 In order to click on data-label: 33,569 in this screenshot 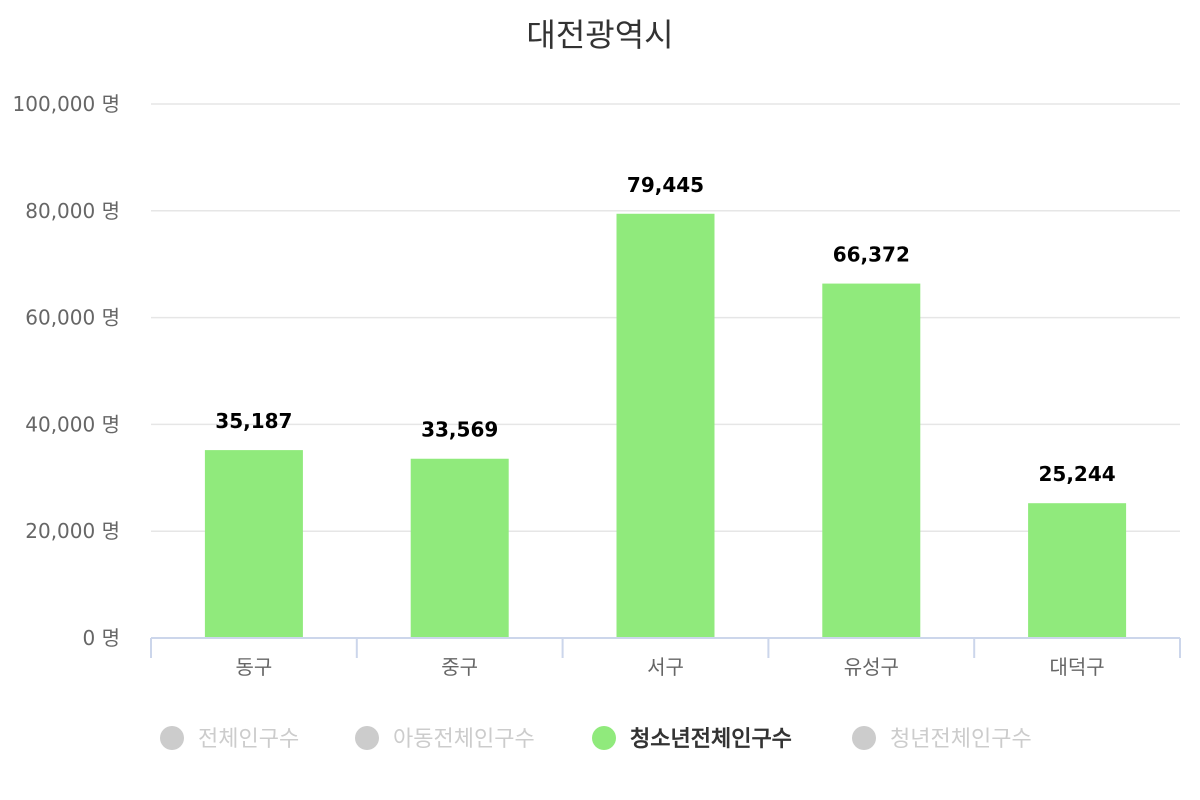, I will do `click(459, 430)`.